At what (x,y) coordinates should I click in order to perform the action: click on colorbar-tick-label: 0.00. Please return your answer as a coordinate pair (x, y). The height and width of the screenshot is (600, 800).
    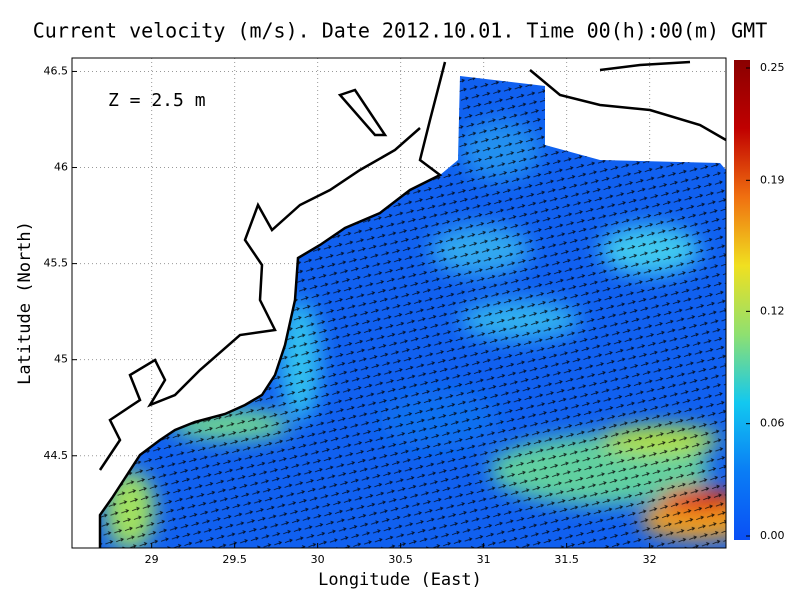
    Looking at the image, I should click on (772, 535).